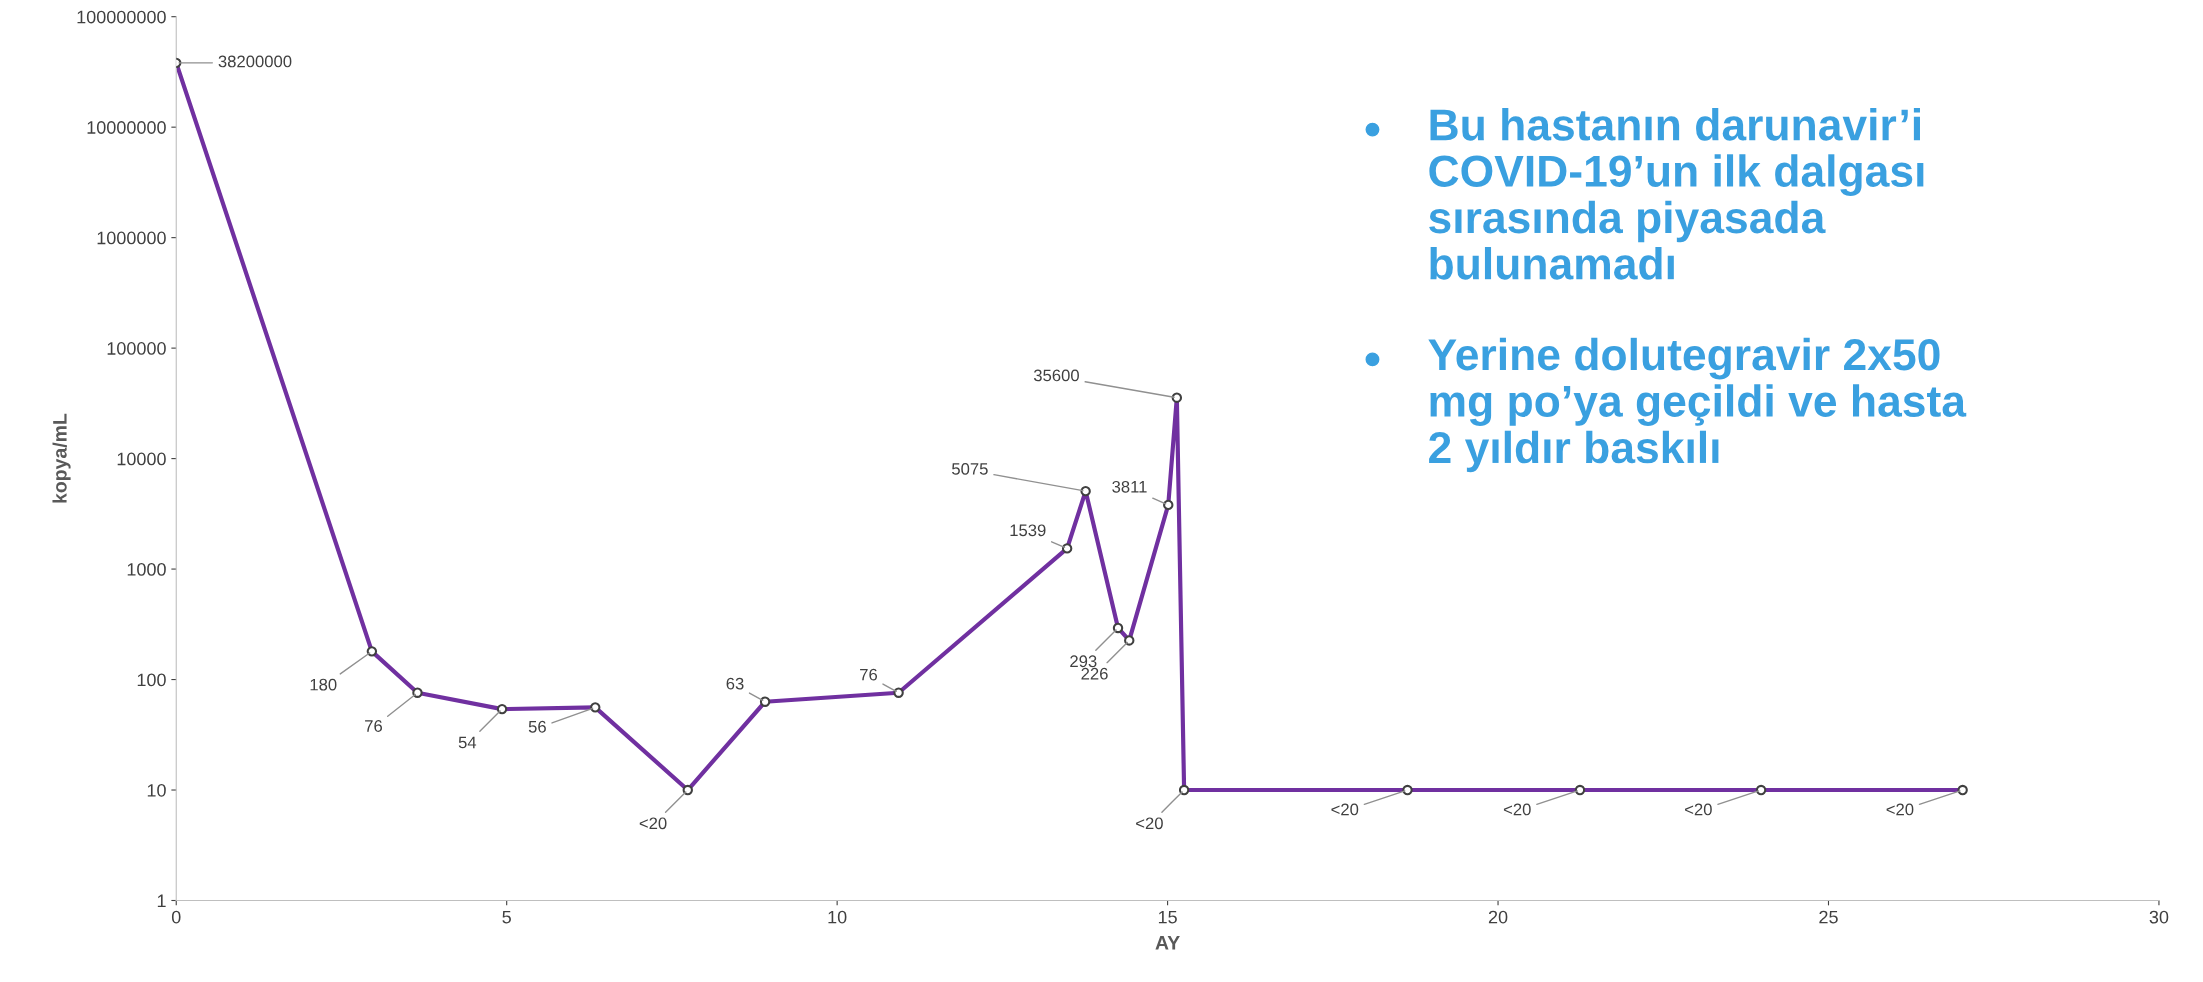  Describe the element at coordinates (506, 917) in the screenshot. I see `x-tick-label: 5` at that location.